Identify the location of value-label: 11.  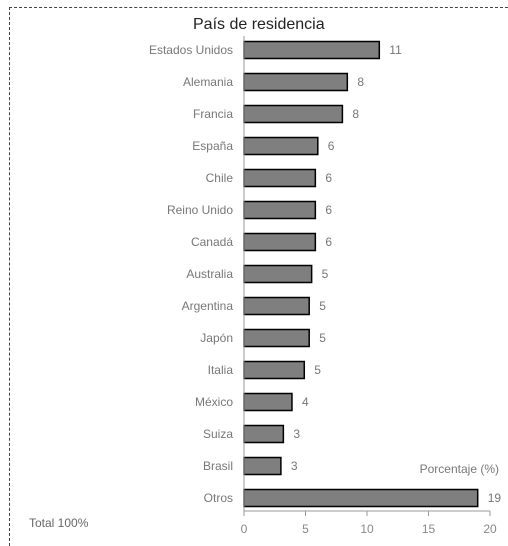
(395, 50).